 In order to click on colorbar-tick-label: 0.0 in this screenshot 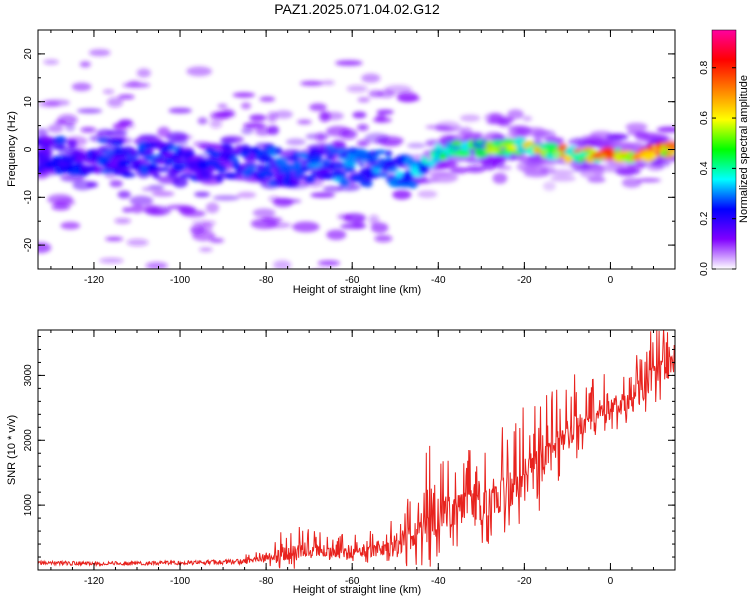, I will do `click(704, 269)`.